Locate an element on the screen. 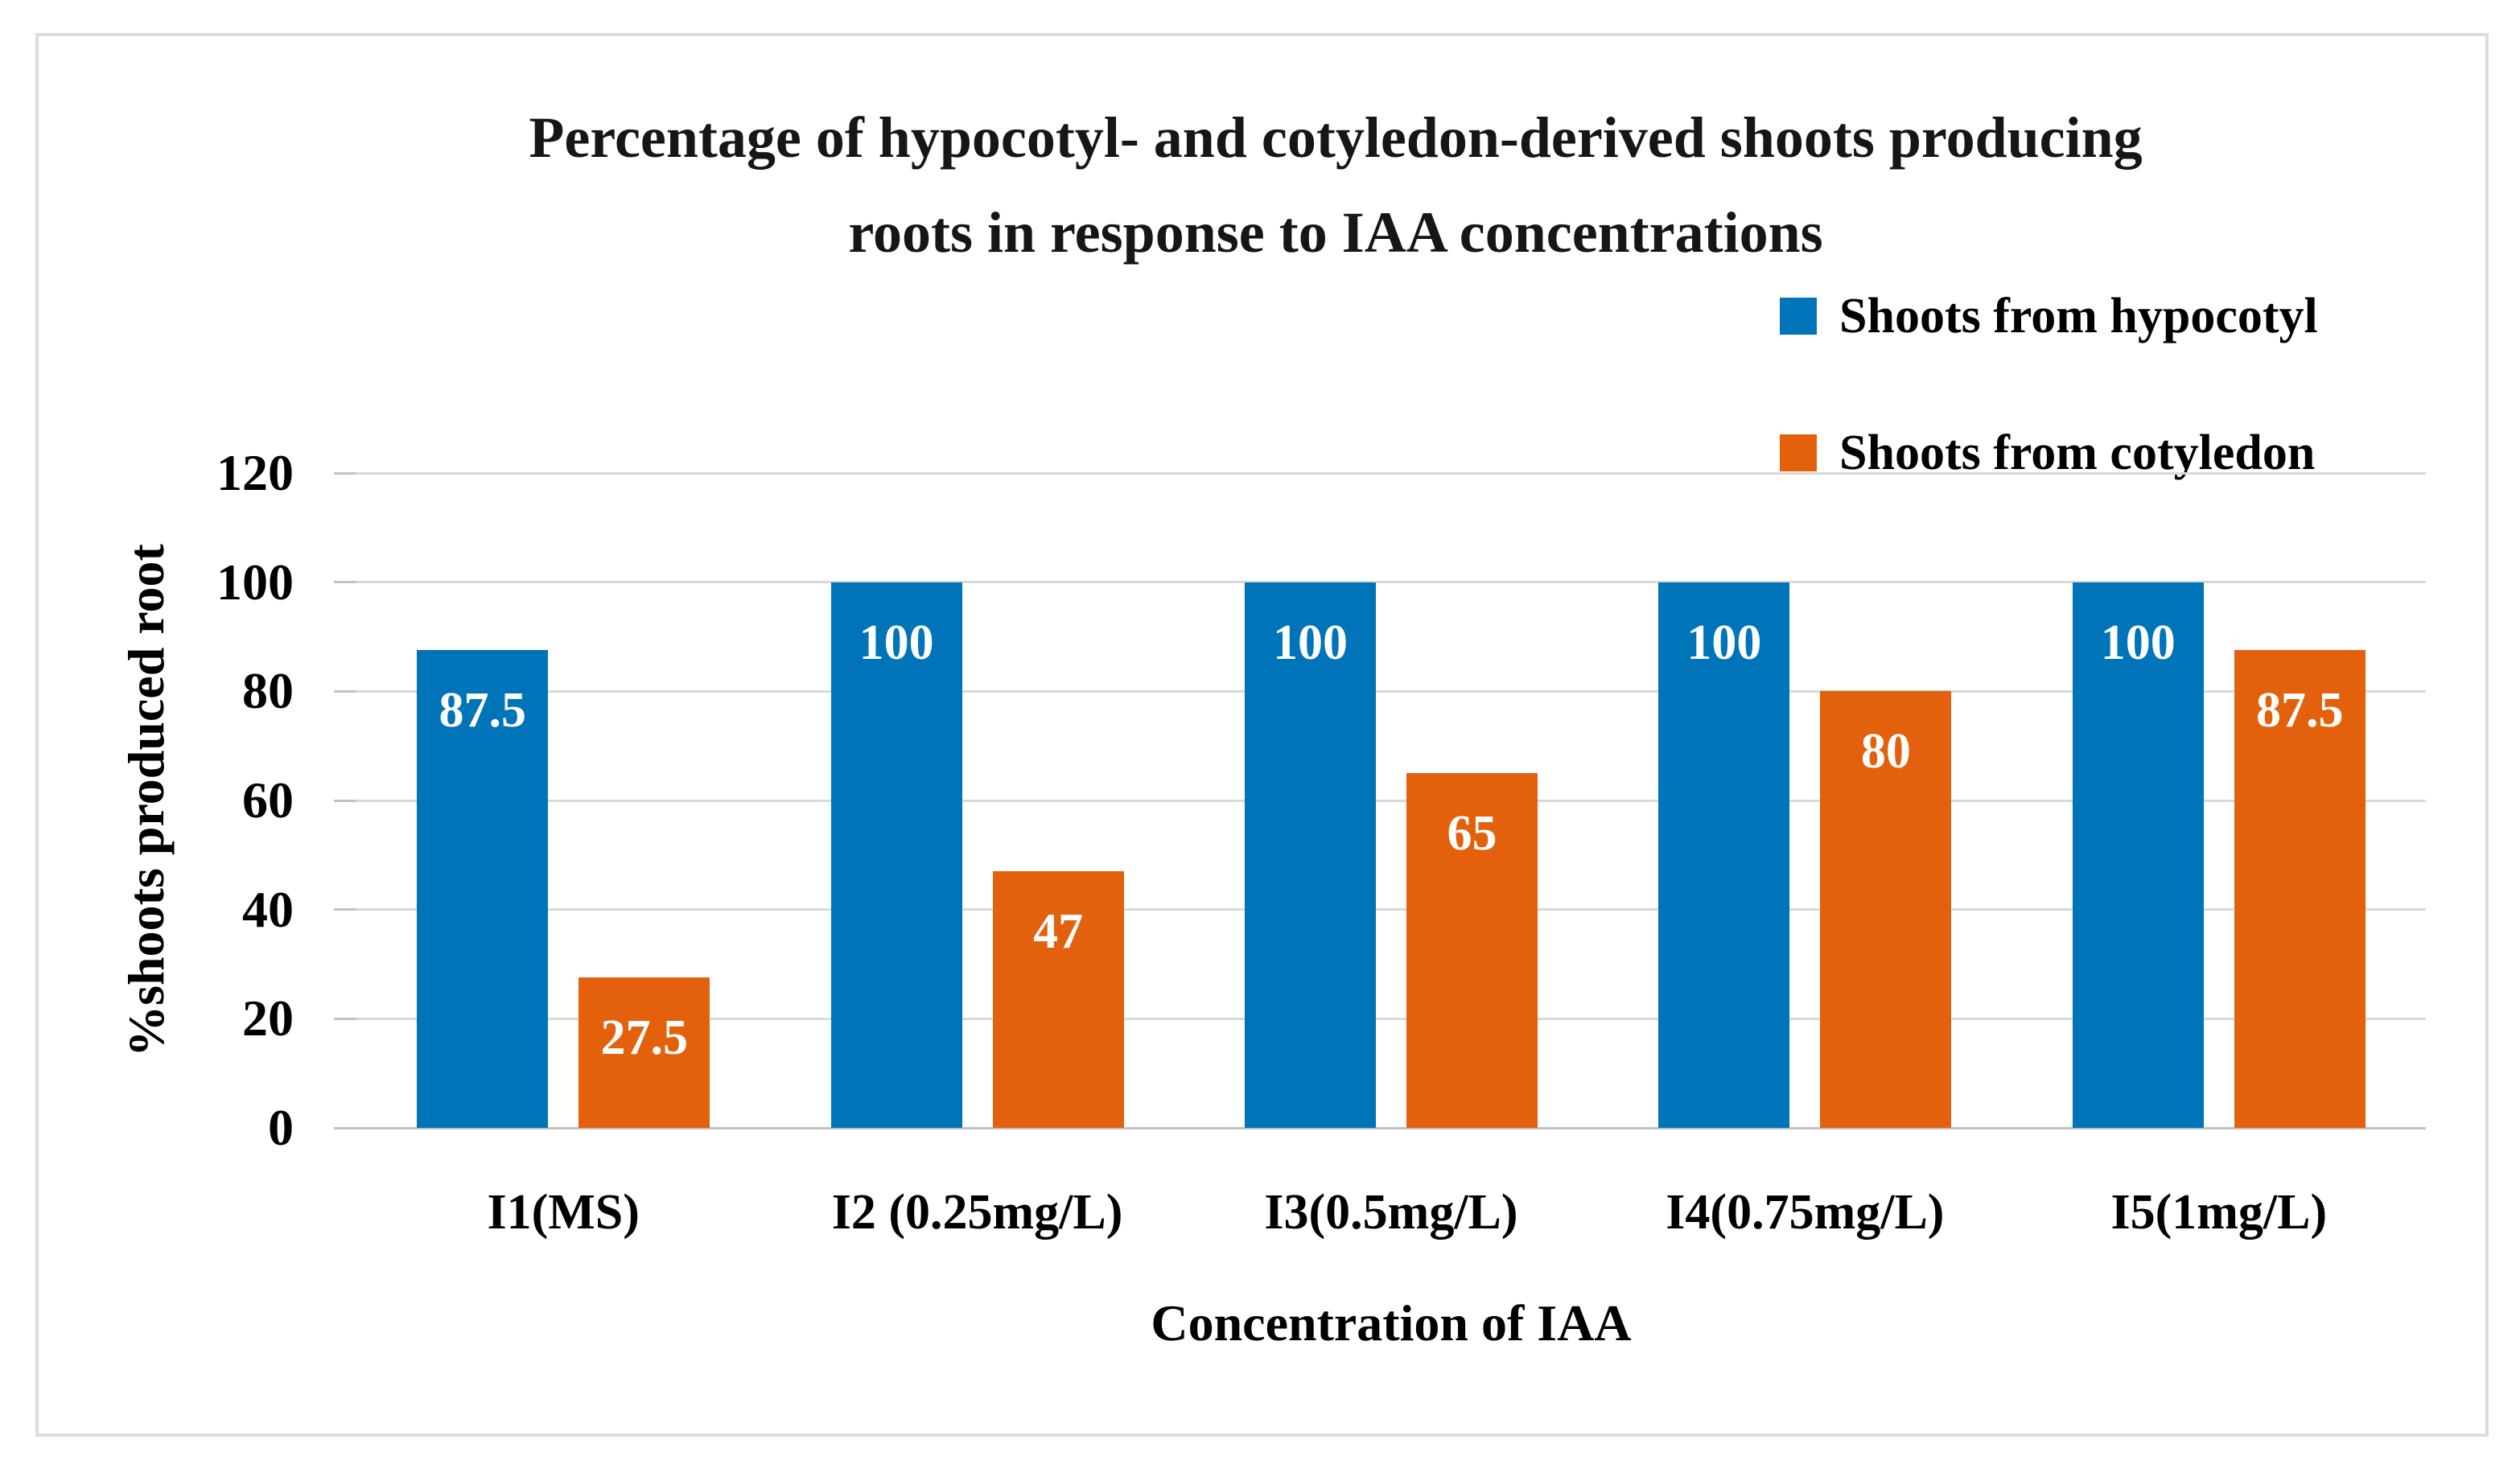 This screenshot has width=2520, height=1477. bar-shoots-from-cotyledon-i4-0-75mg-l is located at coordinates (1886, 909).